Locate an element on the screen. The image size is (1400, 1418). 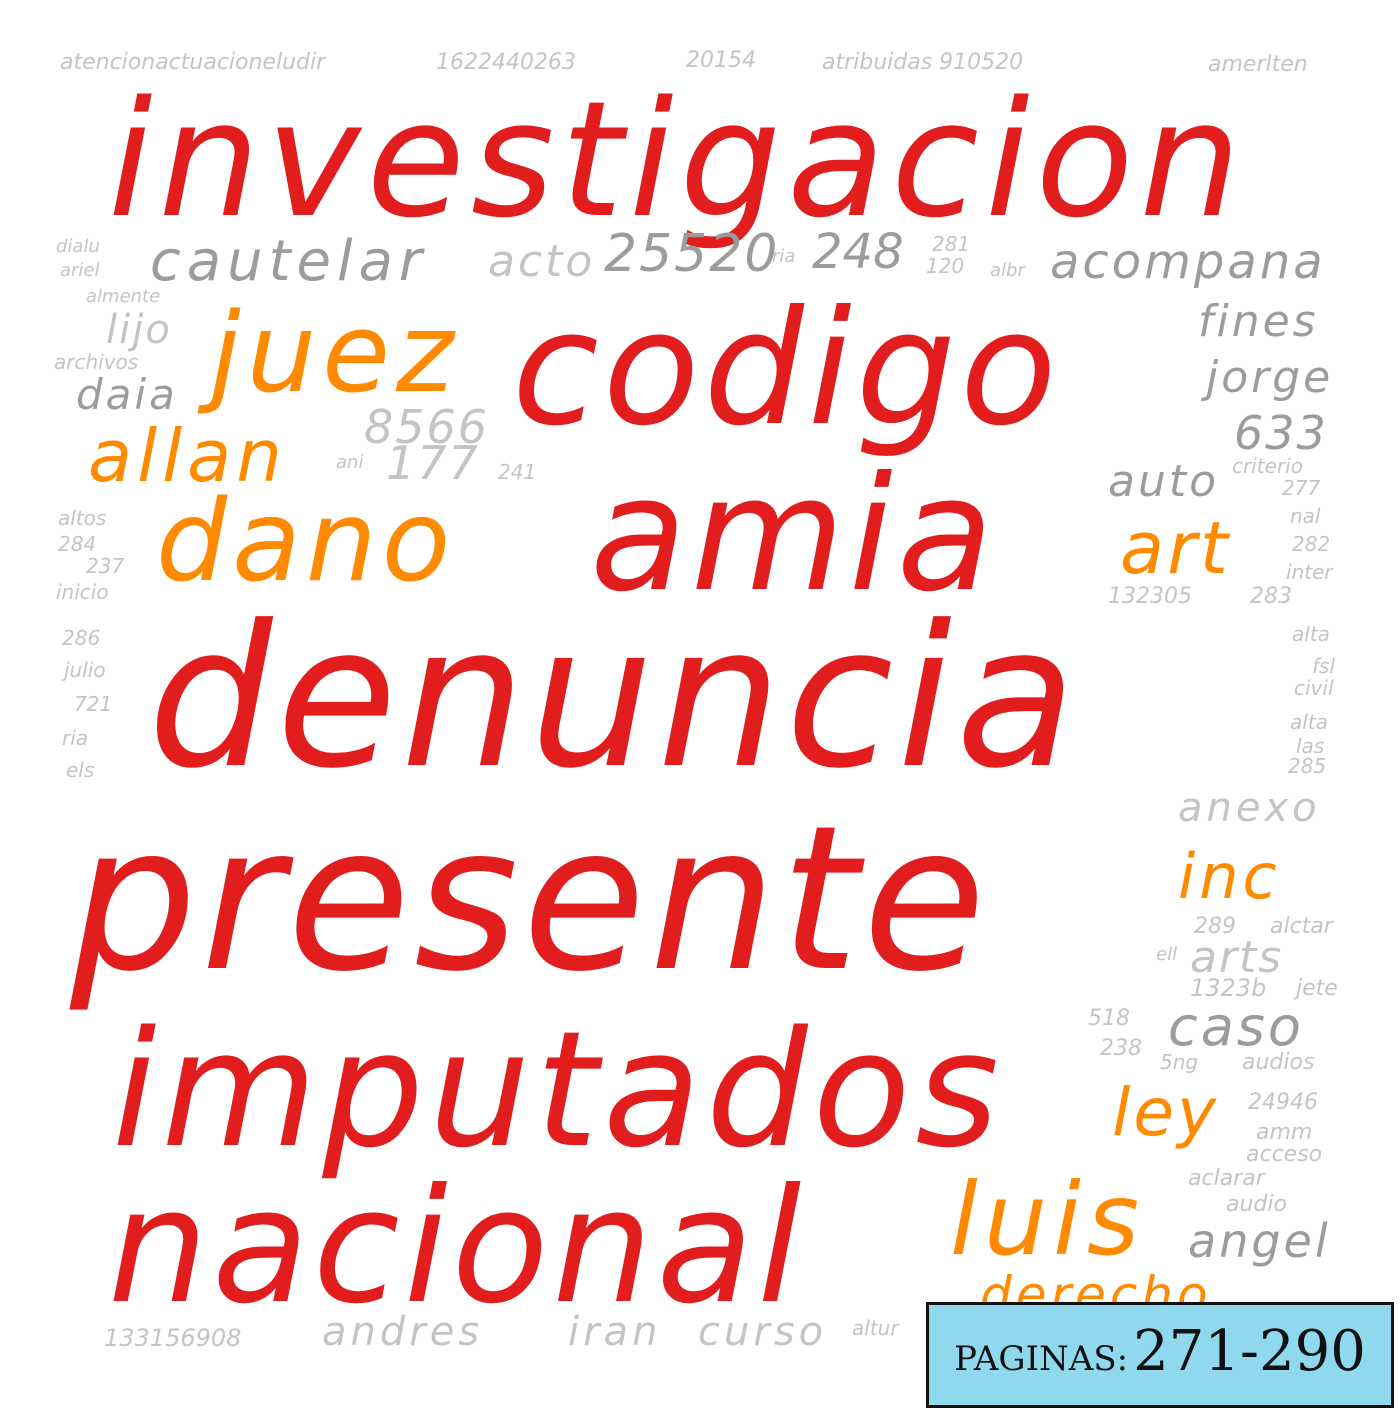
cloud-word-iran: iran is located at coordinates (615, 1332).